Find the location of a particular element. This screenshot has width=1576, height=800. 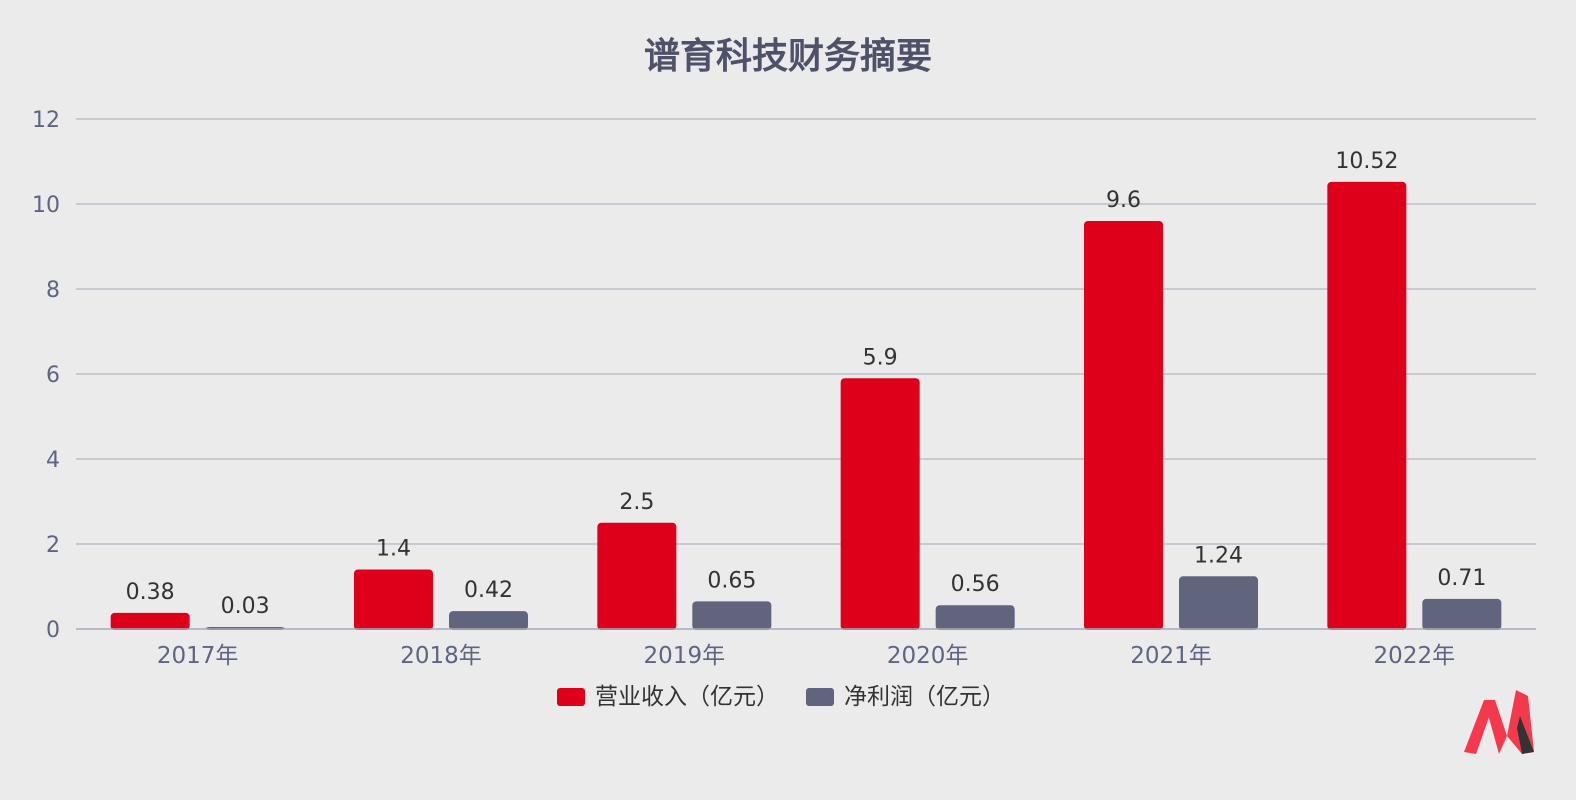

data-label: 0.03 is located at coordinates (245, 606).